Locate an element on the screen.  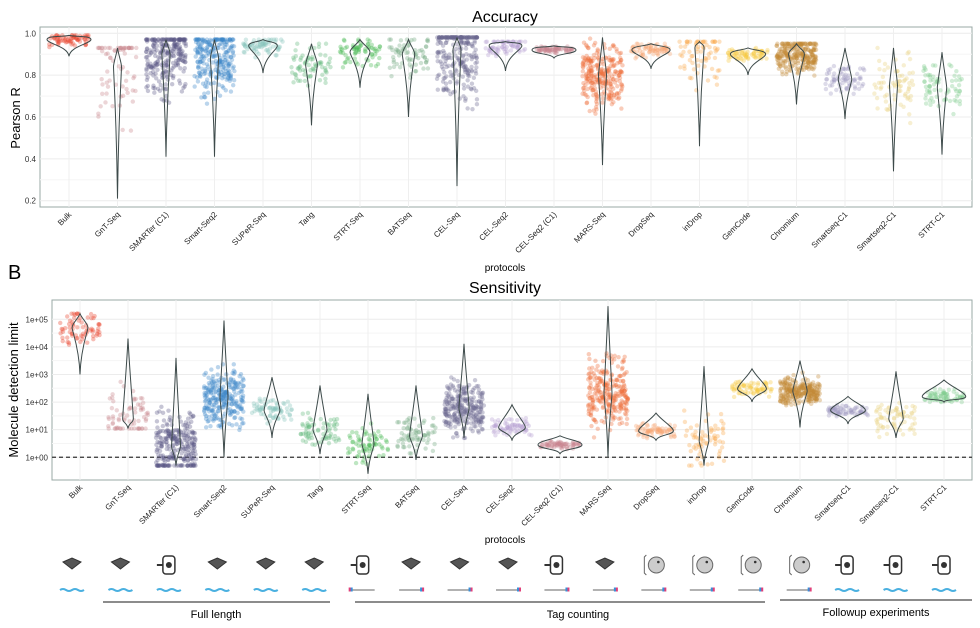
full-length-read is located at coordinates (169, 590).